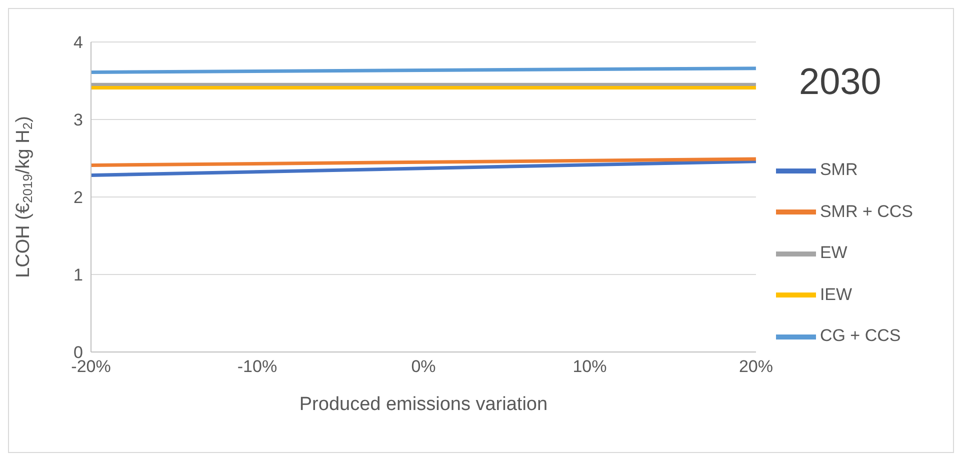  I want to click on text: 2030, so click(840, 82).